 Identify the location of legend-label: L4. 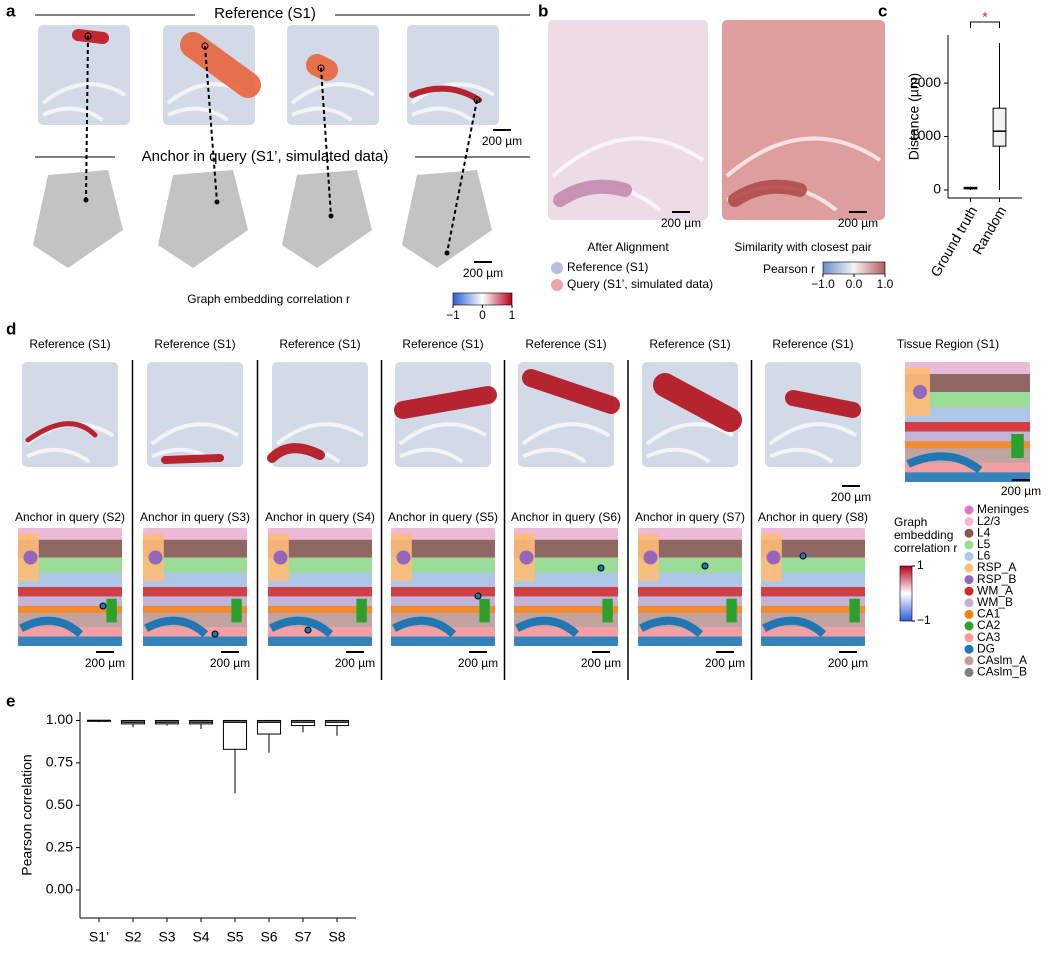
(984, 532).